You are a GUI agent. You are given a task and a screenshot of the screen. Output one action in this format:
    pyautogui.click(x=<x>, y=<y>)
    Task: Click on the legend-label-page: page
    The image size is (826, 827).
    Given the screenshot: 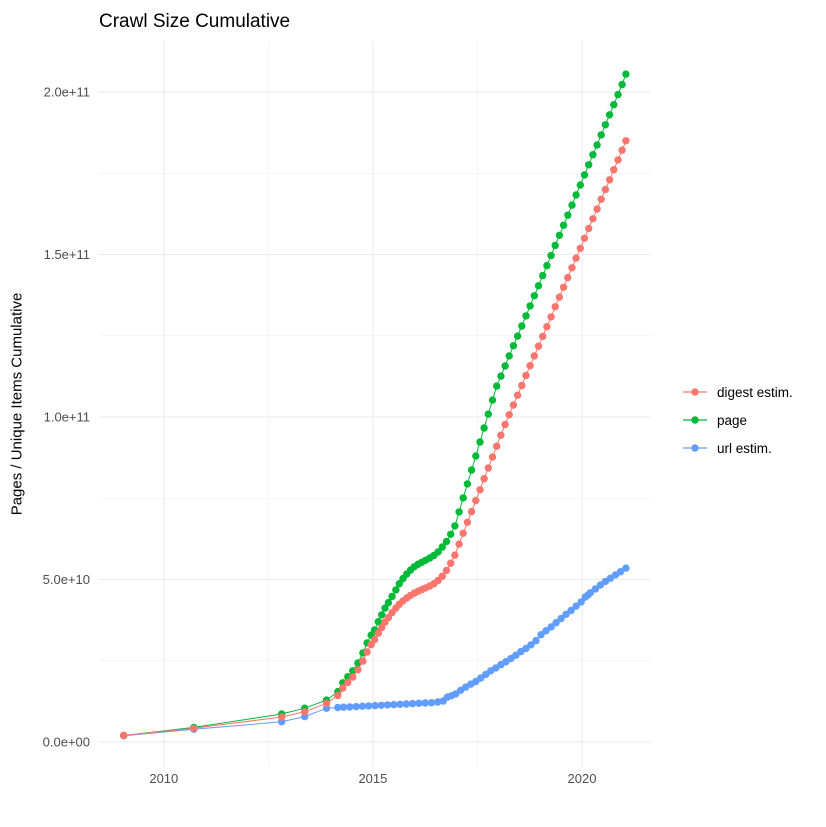 What is the action you would take?
    pyautogui.click(x=732, y=420)
    